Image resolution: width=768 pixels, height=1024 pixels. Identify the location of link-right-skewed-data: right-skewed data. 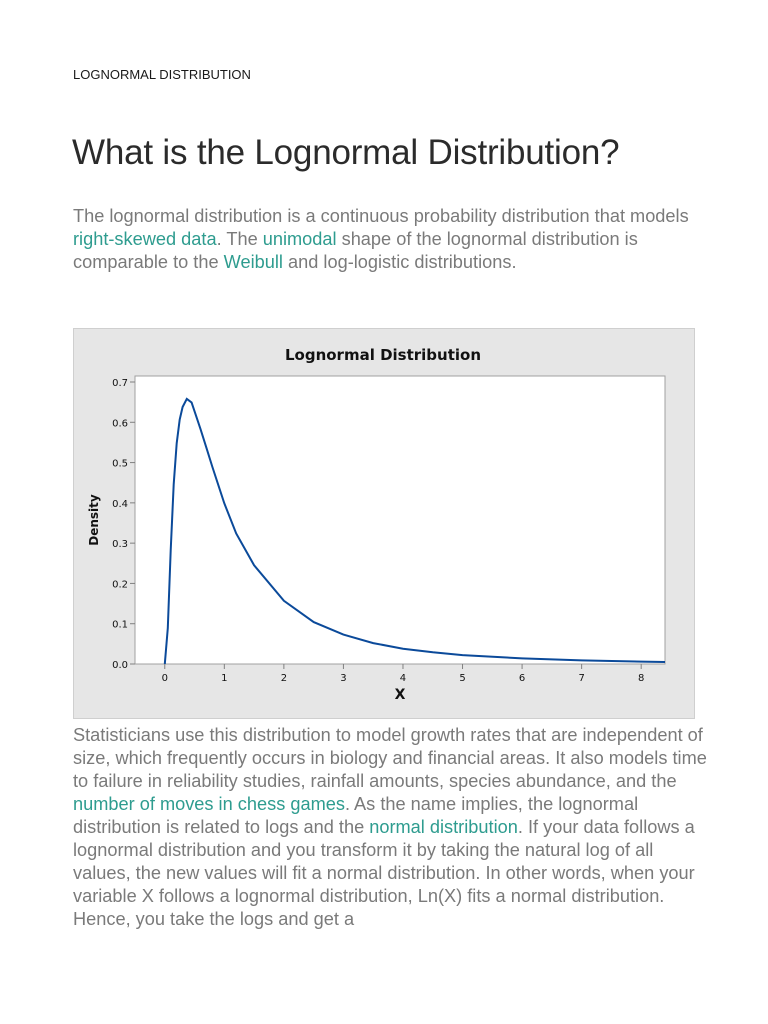
(145, 239).